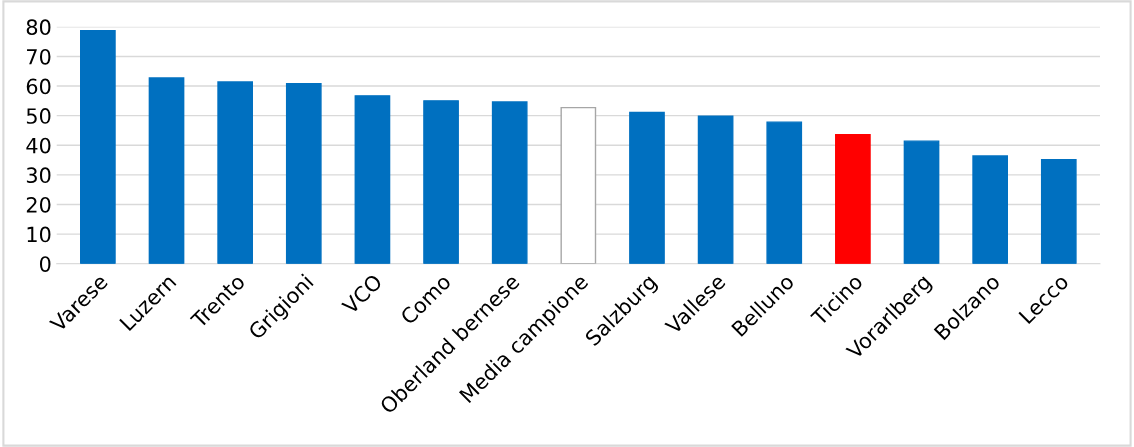 The height and width of the screenshot is (447, 1134). I want to click on x-tick-label: VCO, so click(361, 294).